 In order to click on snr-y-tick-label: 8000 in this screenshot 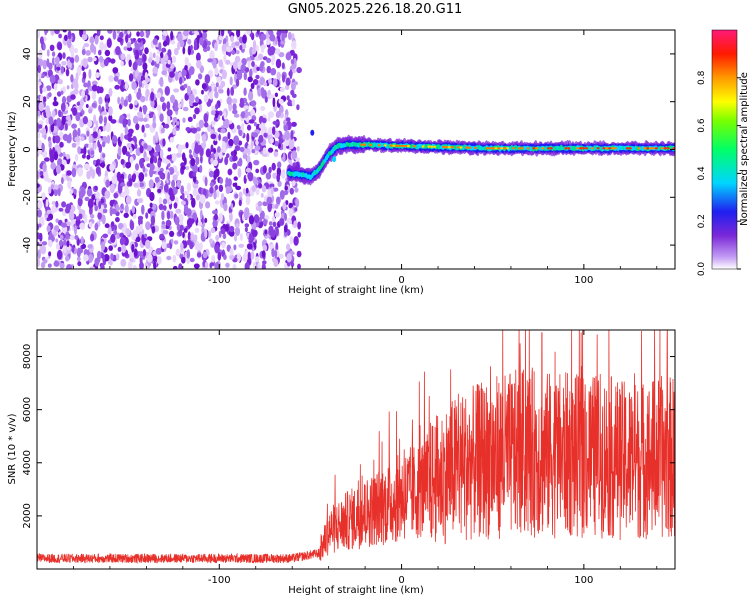, I will do `click(27, 356)`.